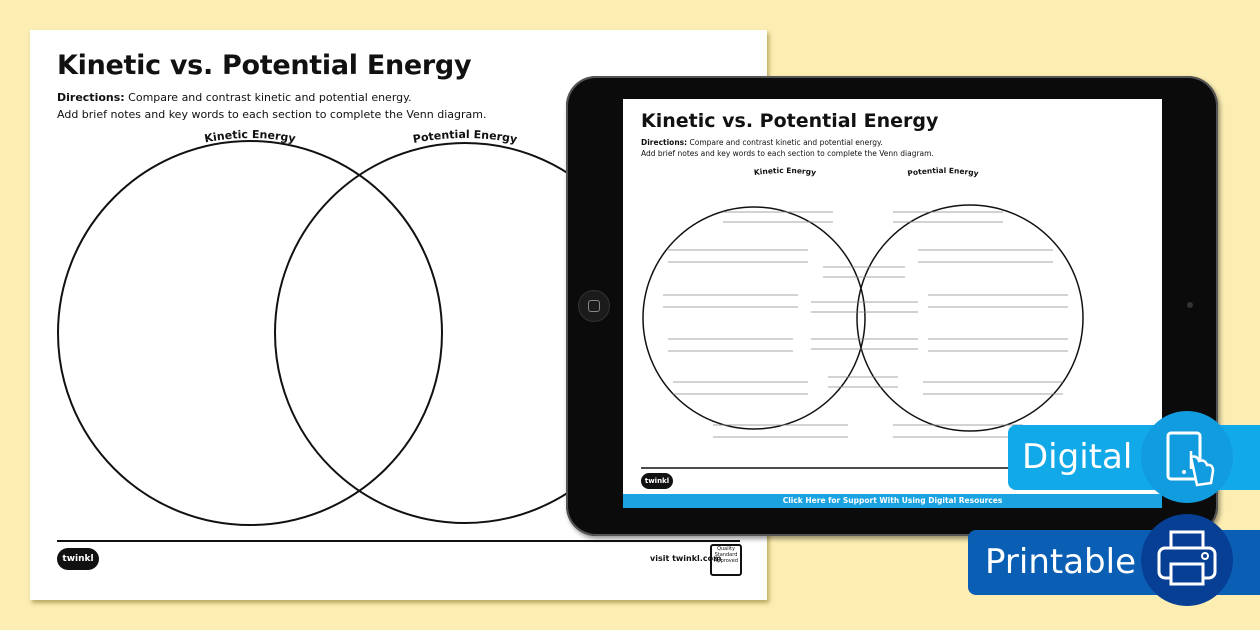  I want to click on printable-label: Printable, so click(1060, 562).